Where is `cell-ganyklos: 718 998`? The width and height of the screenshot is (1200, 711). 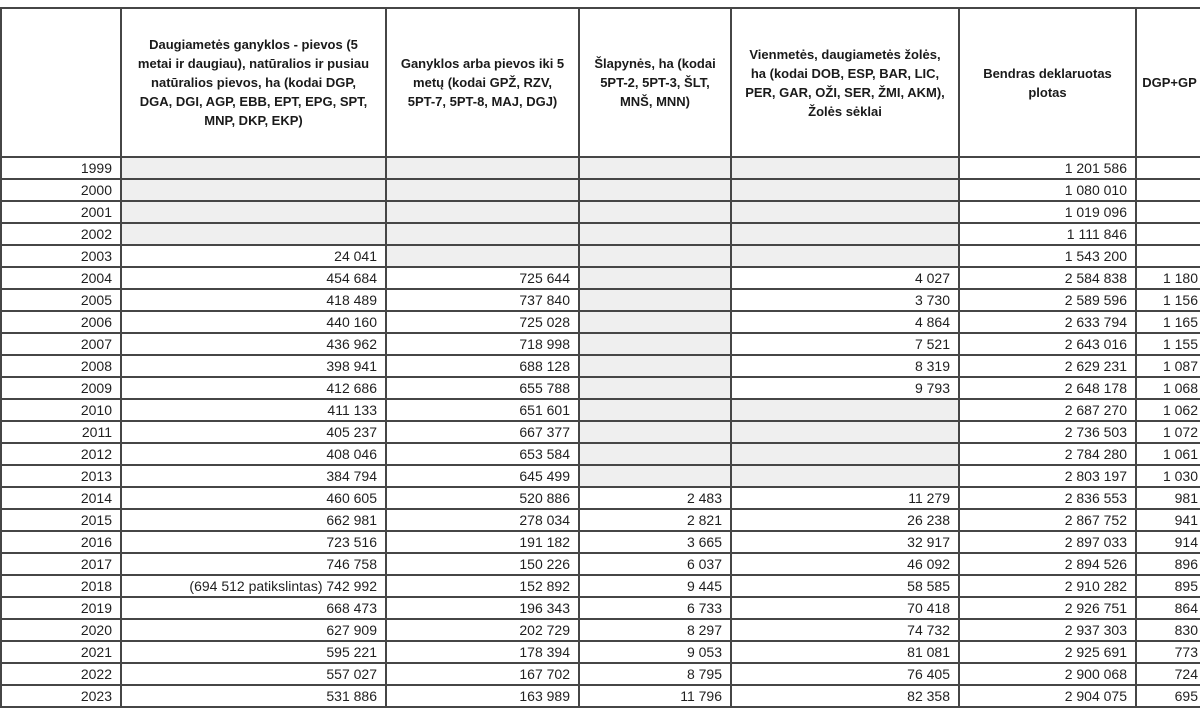
cell-ganyklos: 718 998 is located at coordinates (482, 344).